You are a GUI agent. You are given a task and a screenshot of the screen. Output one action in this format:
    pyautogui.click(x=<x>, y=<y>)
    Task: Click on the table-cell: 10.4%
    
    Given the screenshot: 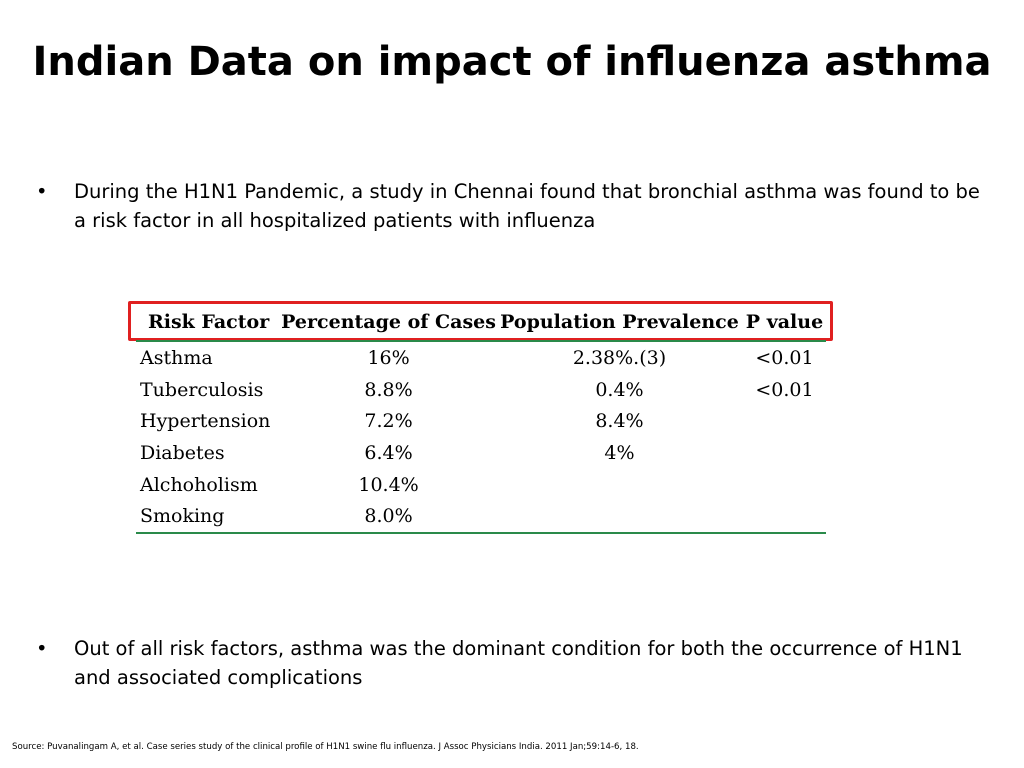 What is the action you would take?
    pyautogui.click(x=388, y=484)
    